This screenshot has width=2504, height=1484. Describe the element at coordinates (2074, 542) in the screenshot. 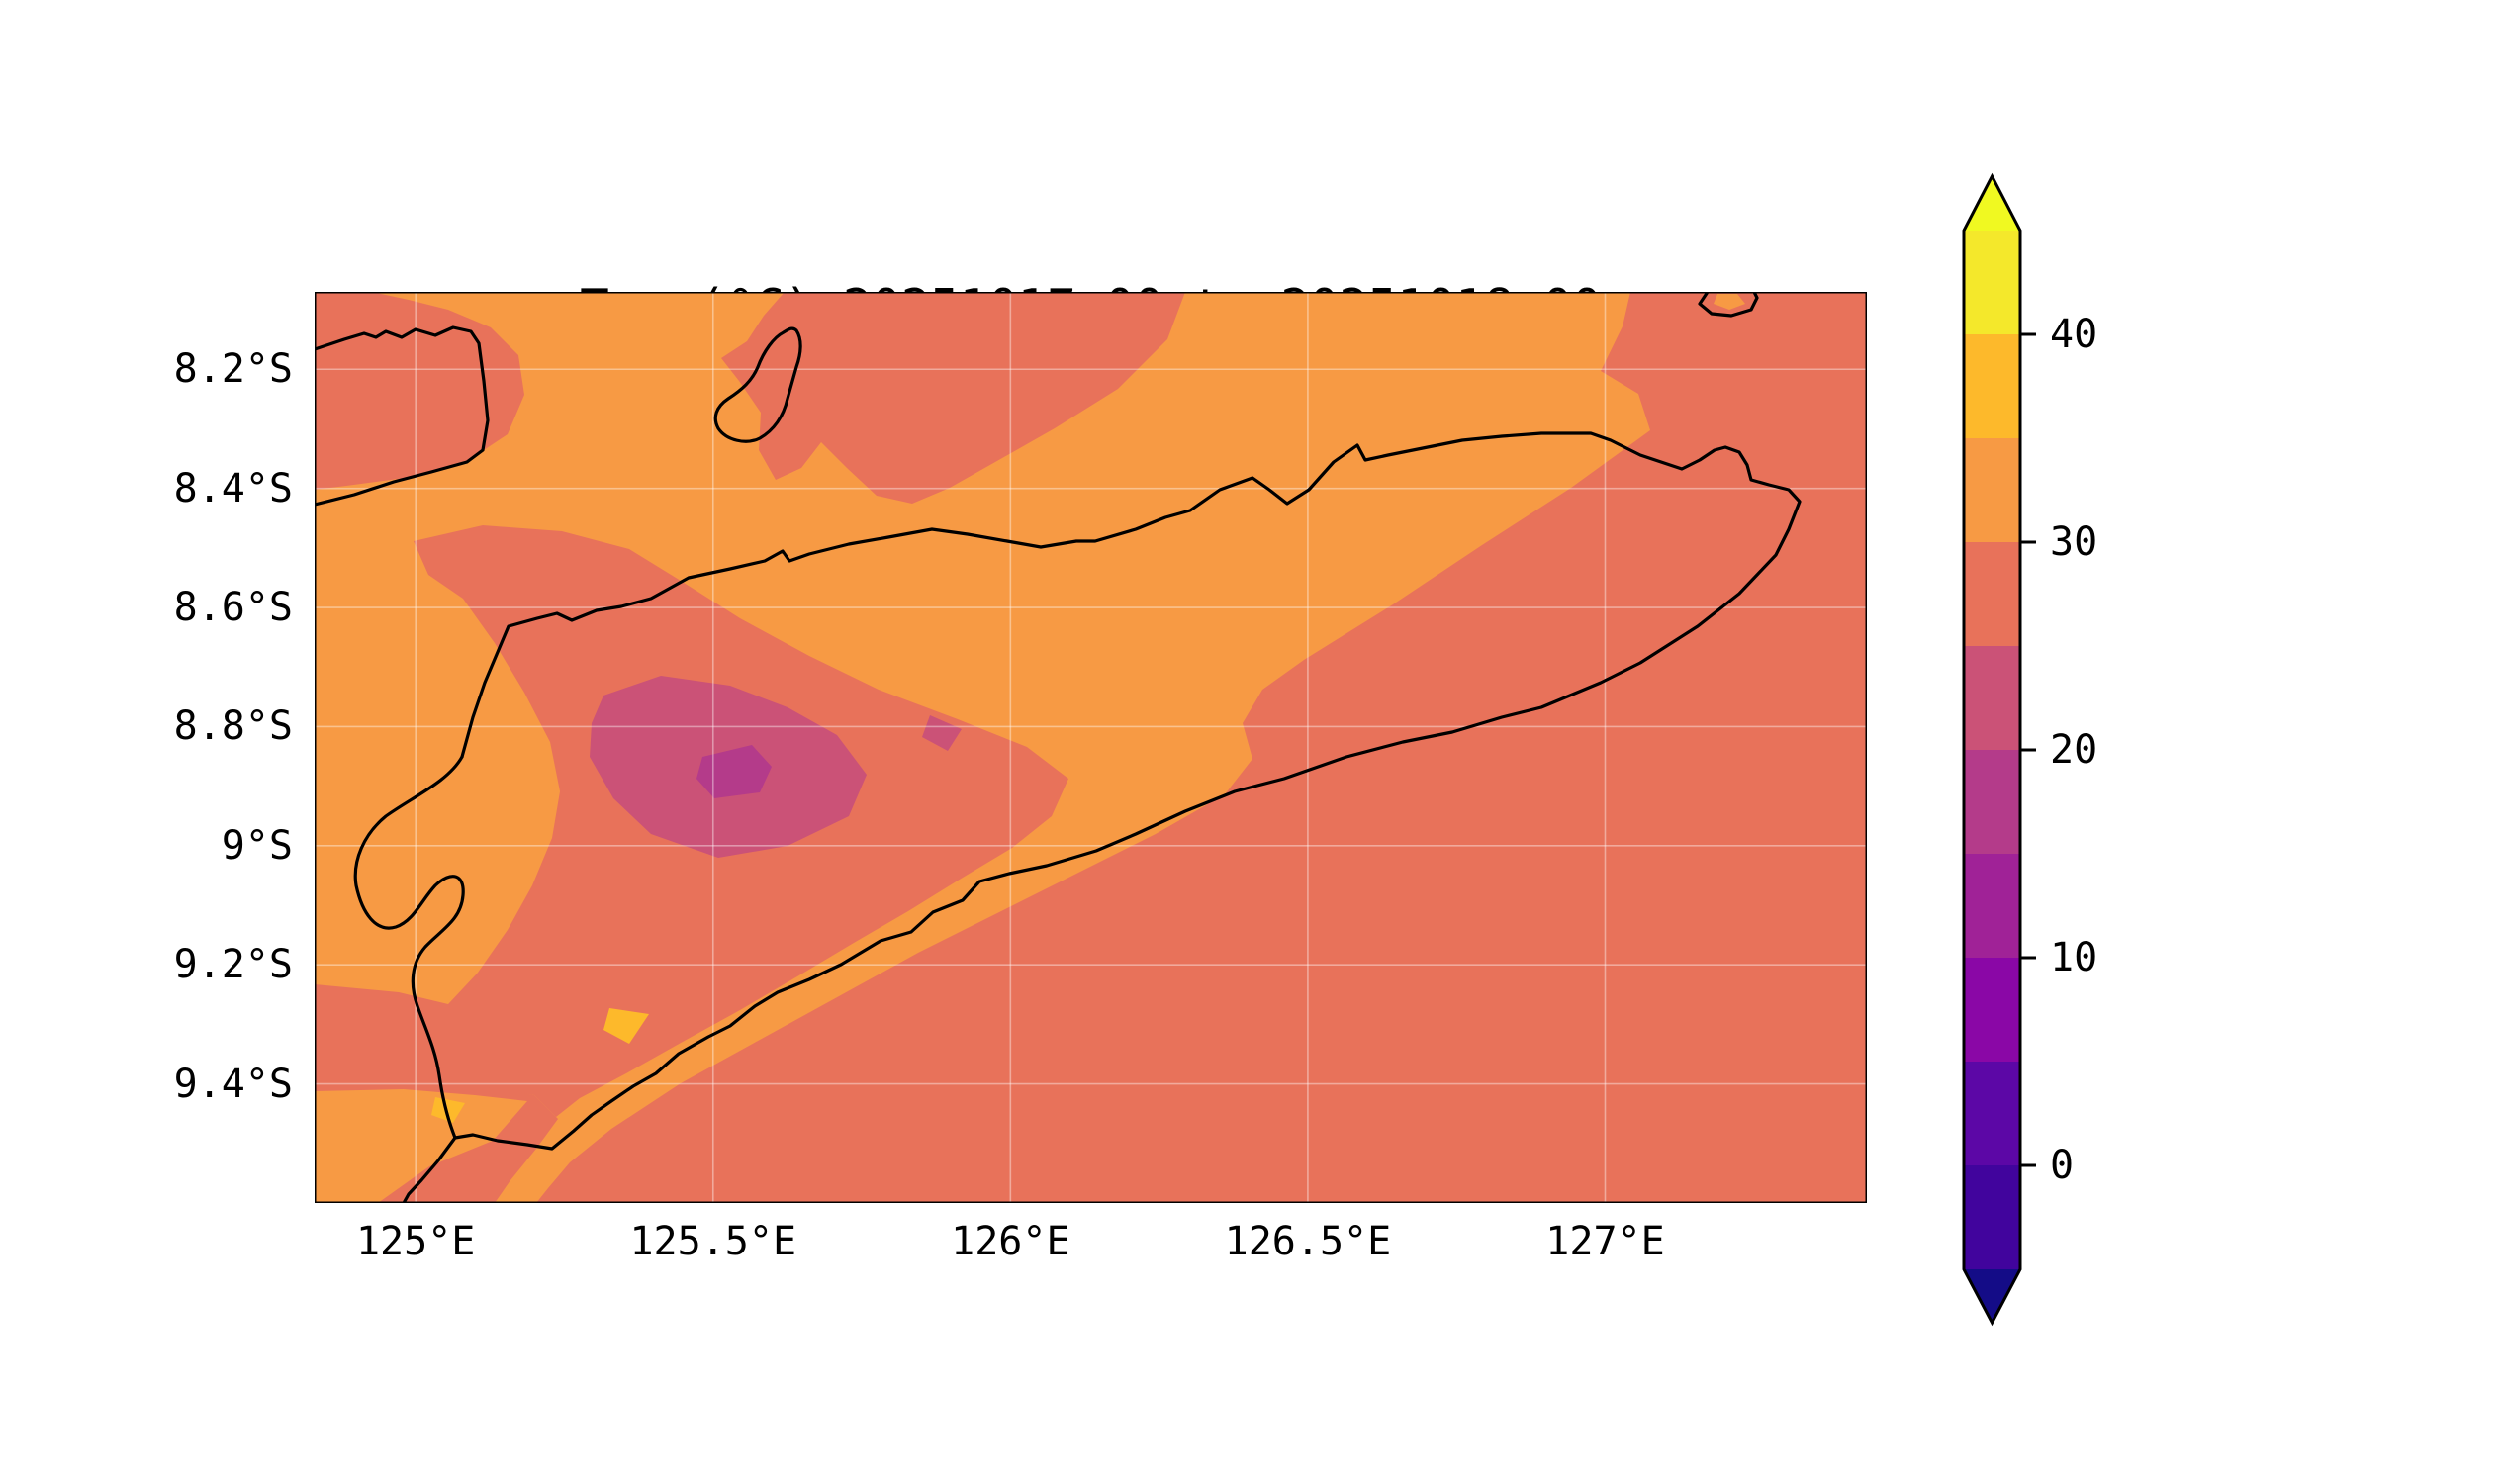

I see `colorbar-tick-label: 30` at that location.